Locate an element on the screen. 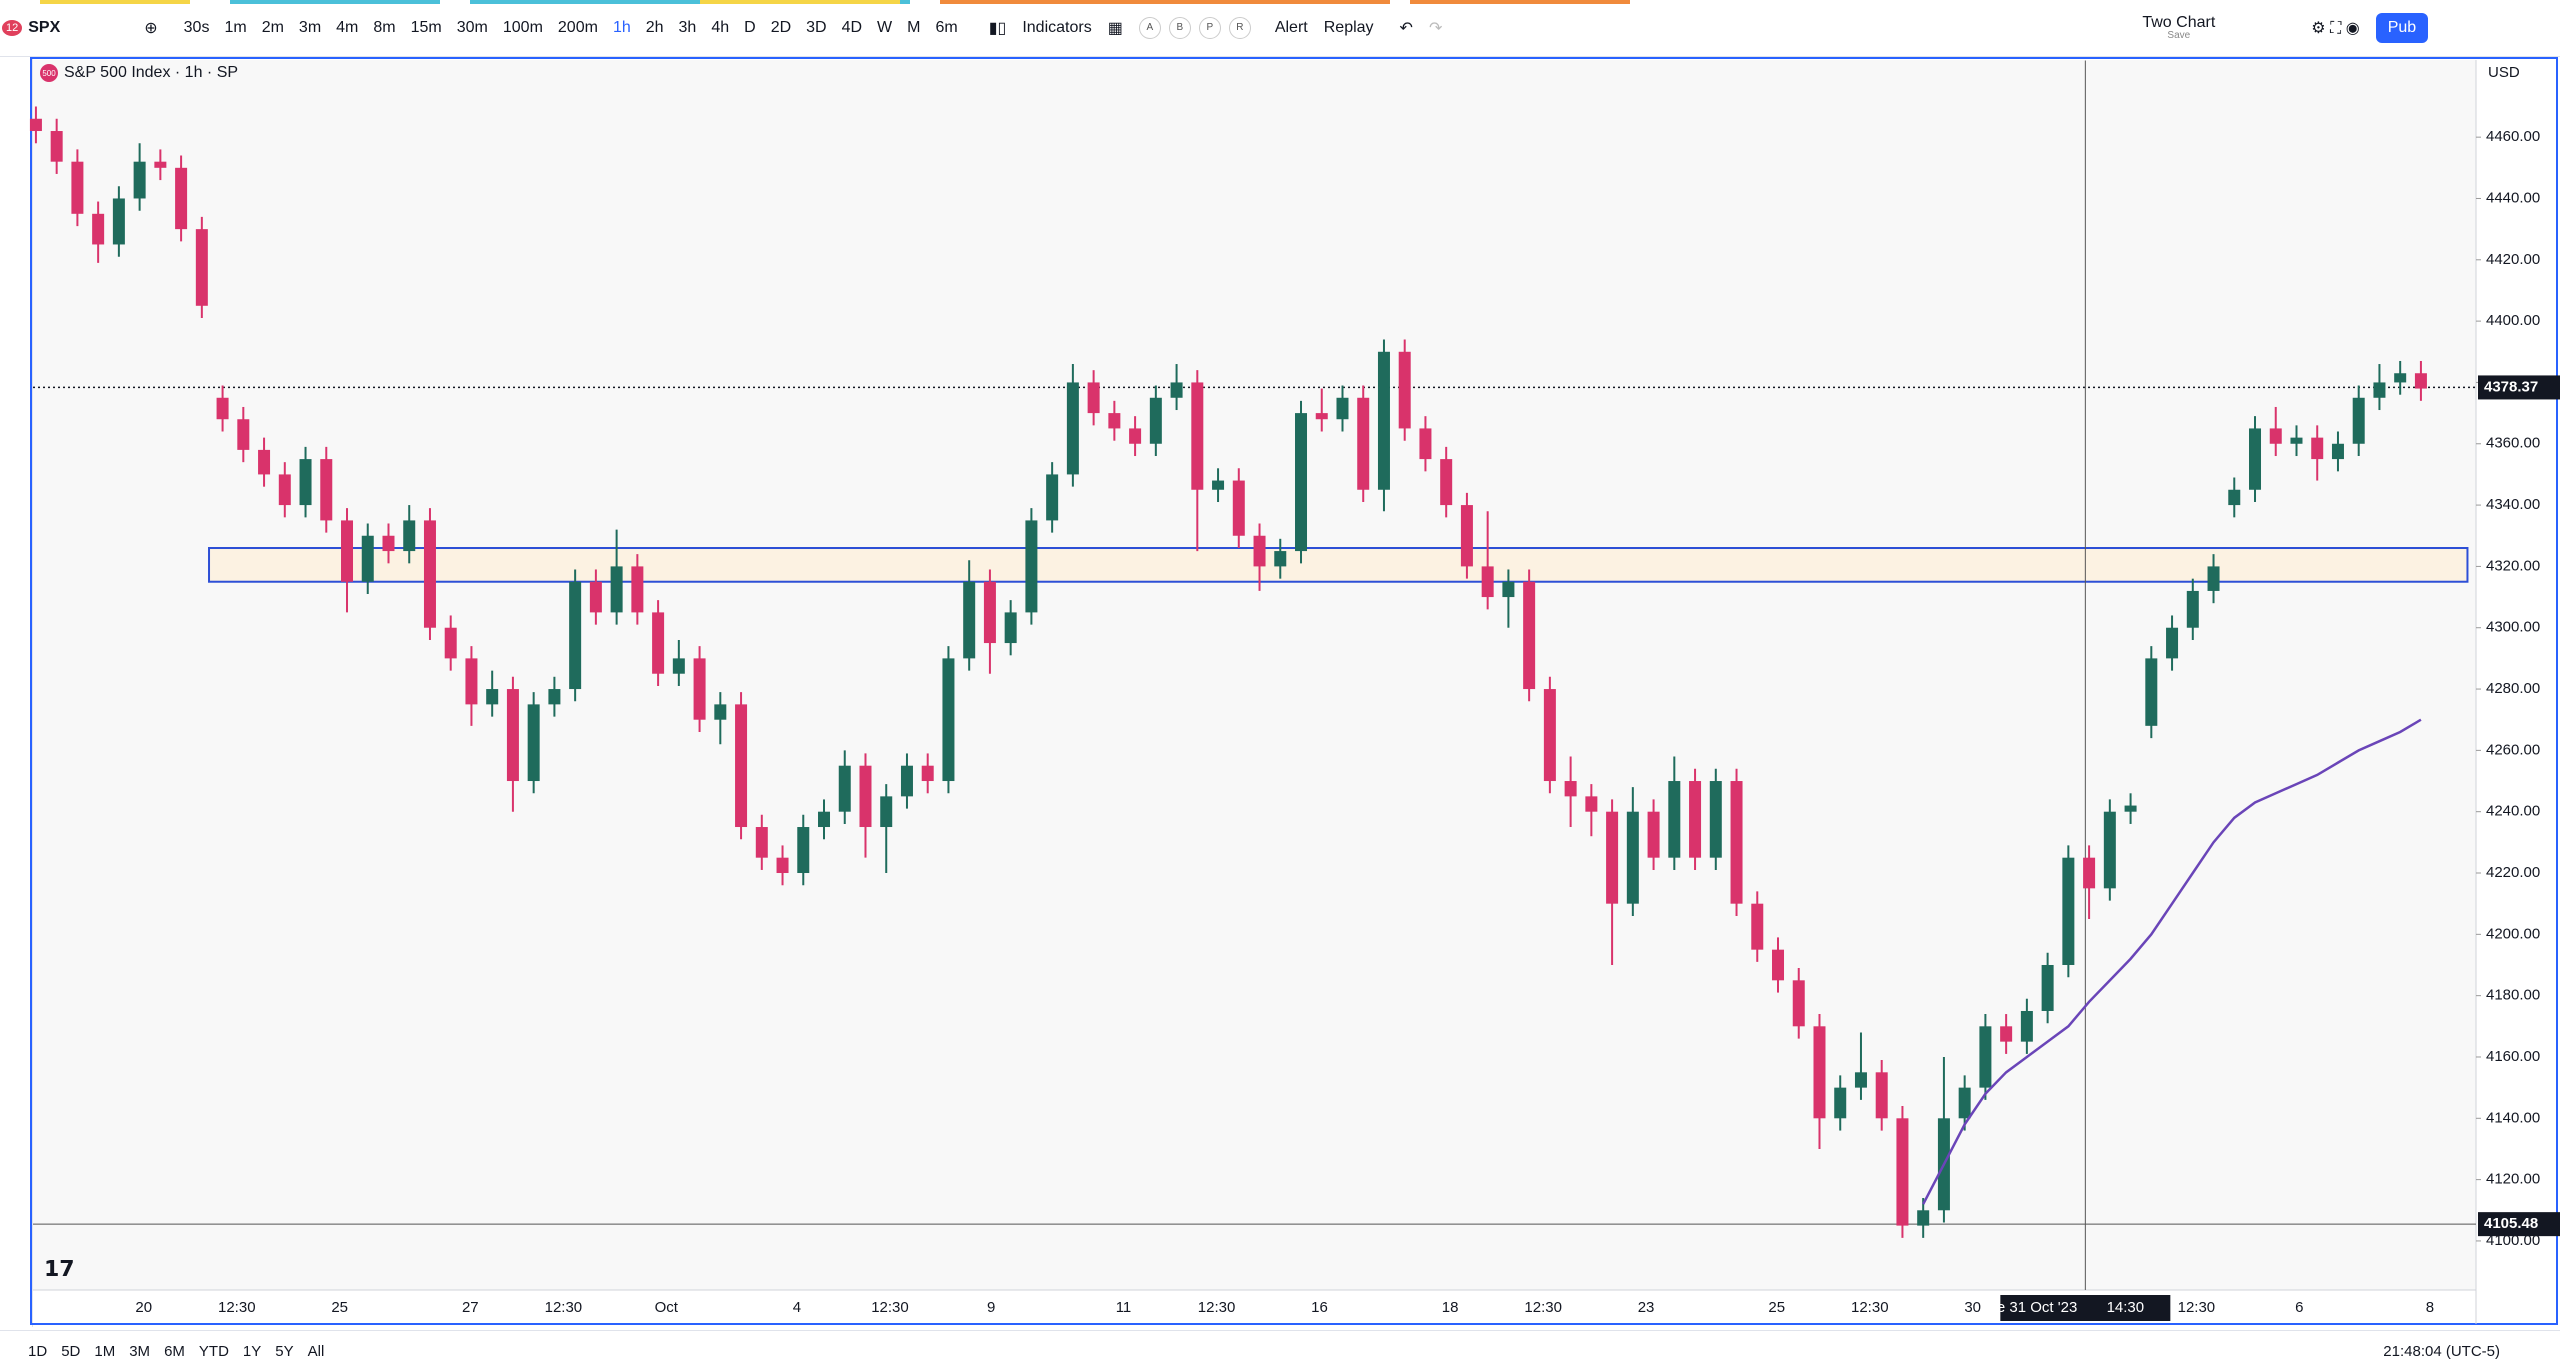 This screenshot has width=2560, height=1371. letter-button: B is located at coordinates (1179, 28).